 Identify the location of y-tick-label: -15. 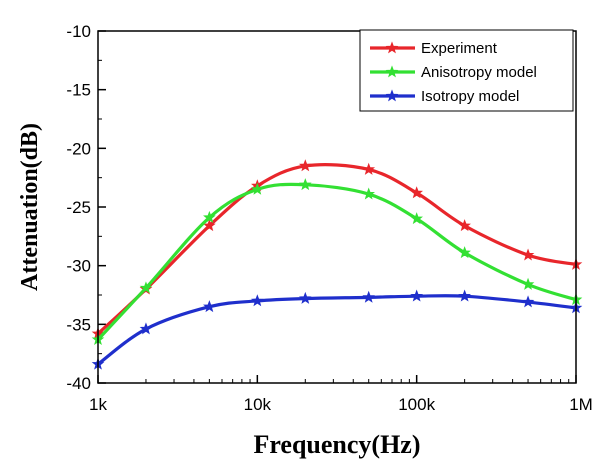
(78, 90).